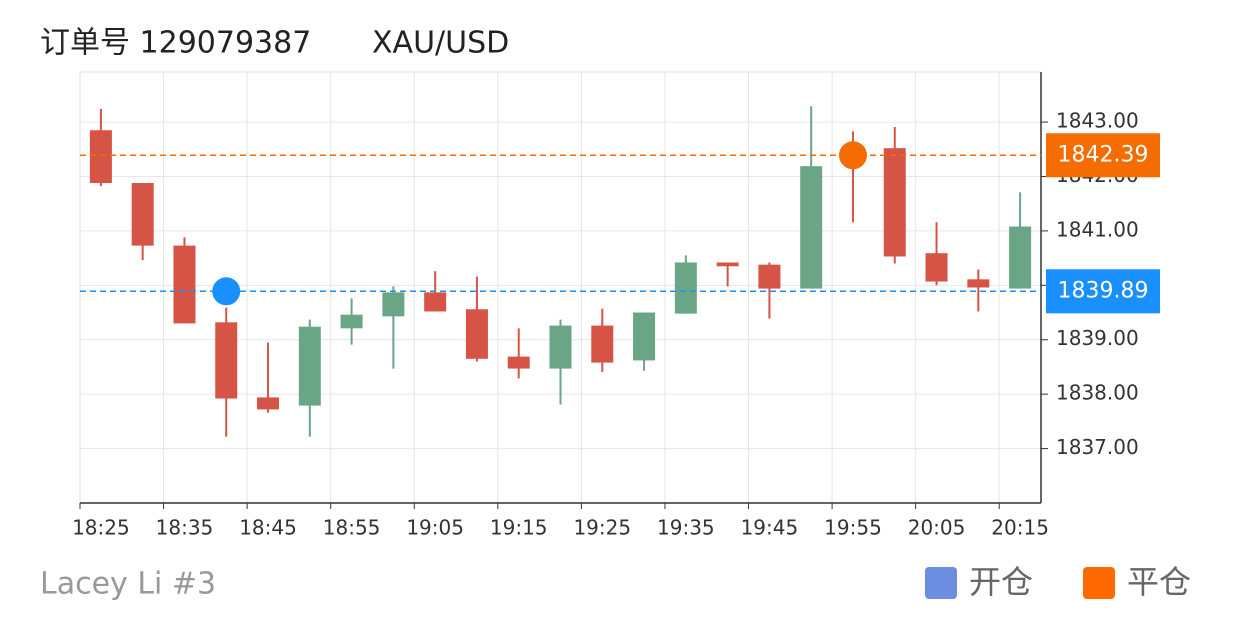  Describe the element at coordinates (175, 43) in the screenshot. I see `chart-title: 订单号 129079387` at that location.